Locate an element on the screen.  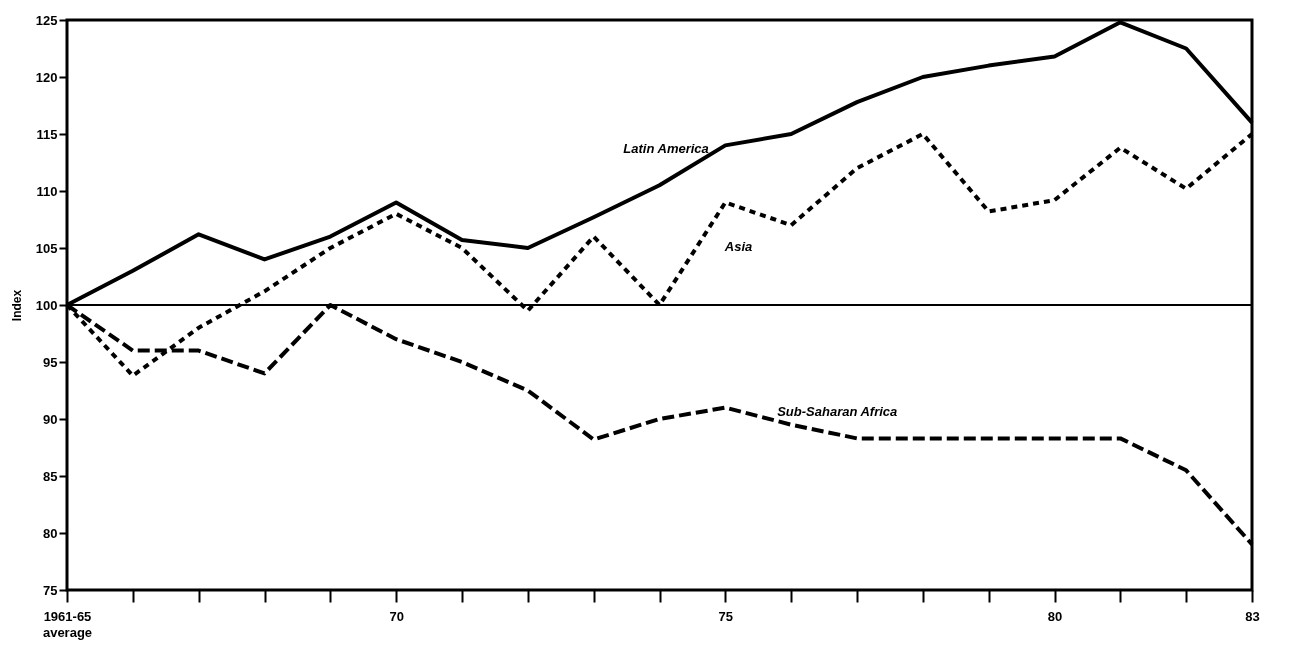
x-tick-label: 1961-65 average is located at coordinates (67, 624).